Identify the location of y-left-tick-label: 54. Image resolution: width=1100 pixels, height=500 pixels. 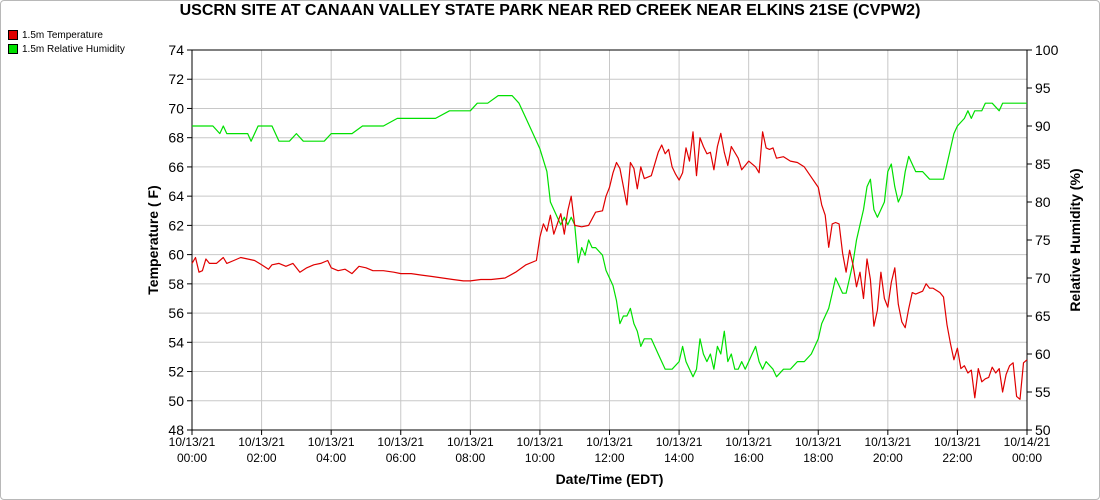
(176, 342).